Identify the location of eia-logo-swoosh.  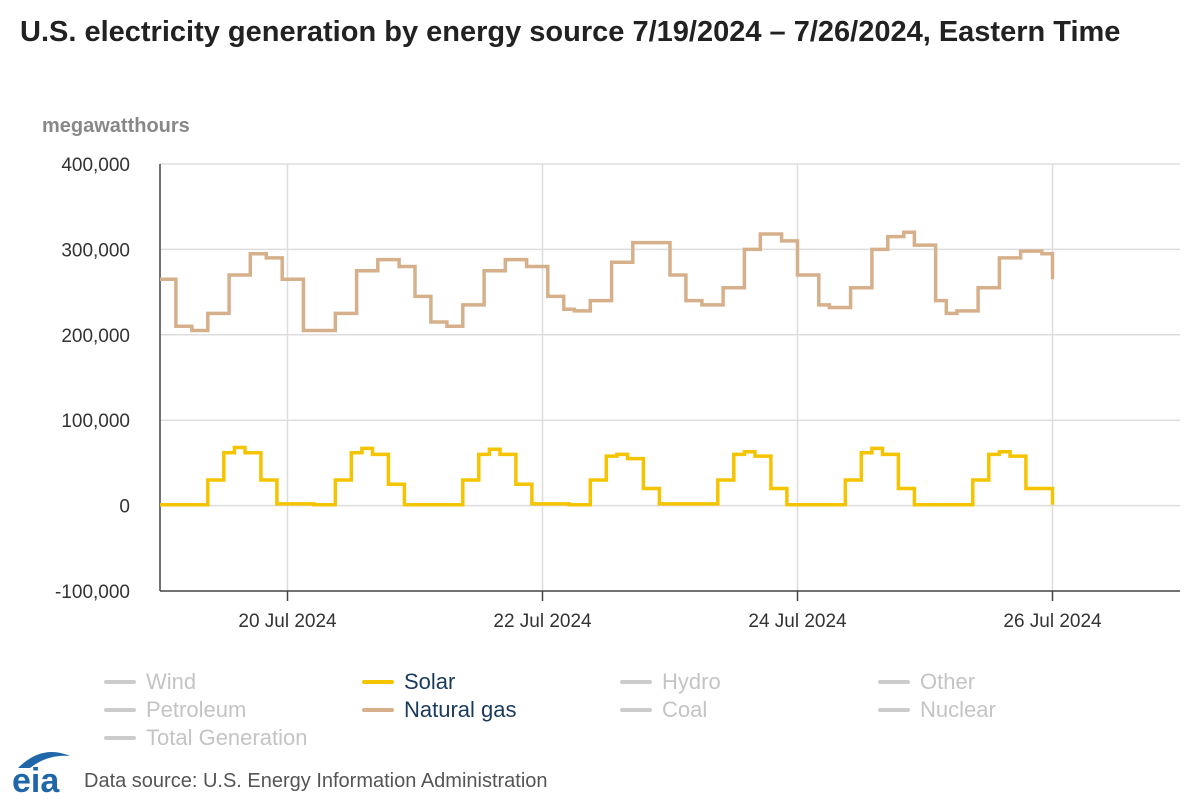
(44, 760).